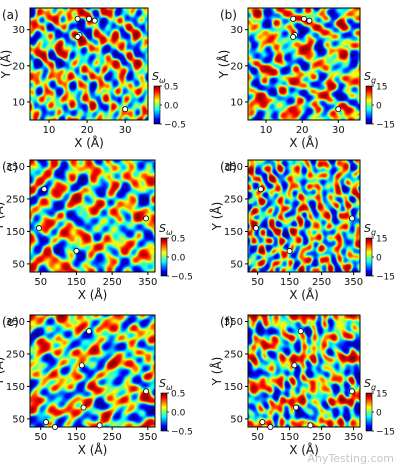 The height and width of the screenshot is (467, 400). What do you see at coordinates (350, 458) in the screenshot?
I see `watermark-text: AnyTesting.com` at bounding box center [350, 458].